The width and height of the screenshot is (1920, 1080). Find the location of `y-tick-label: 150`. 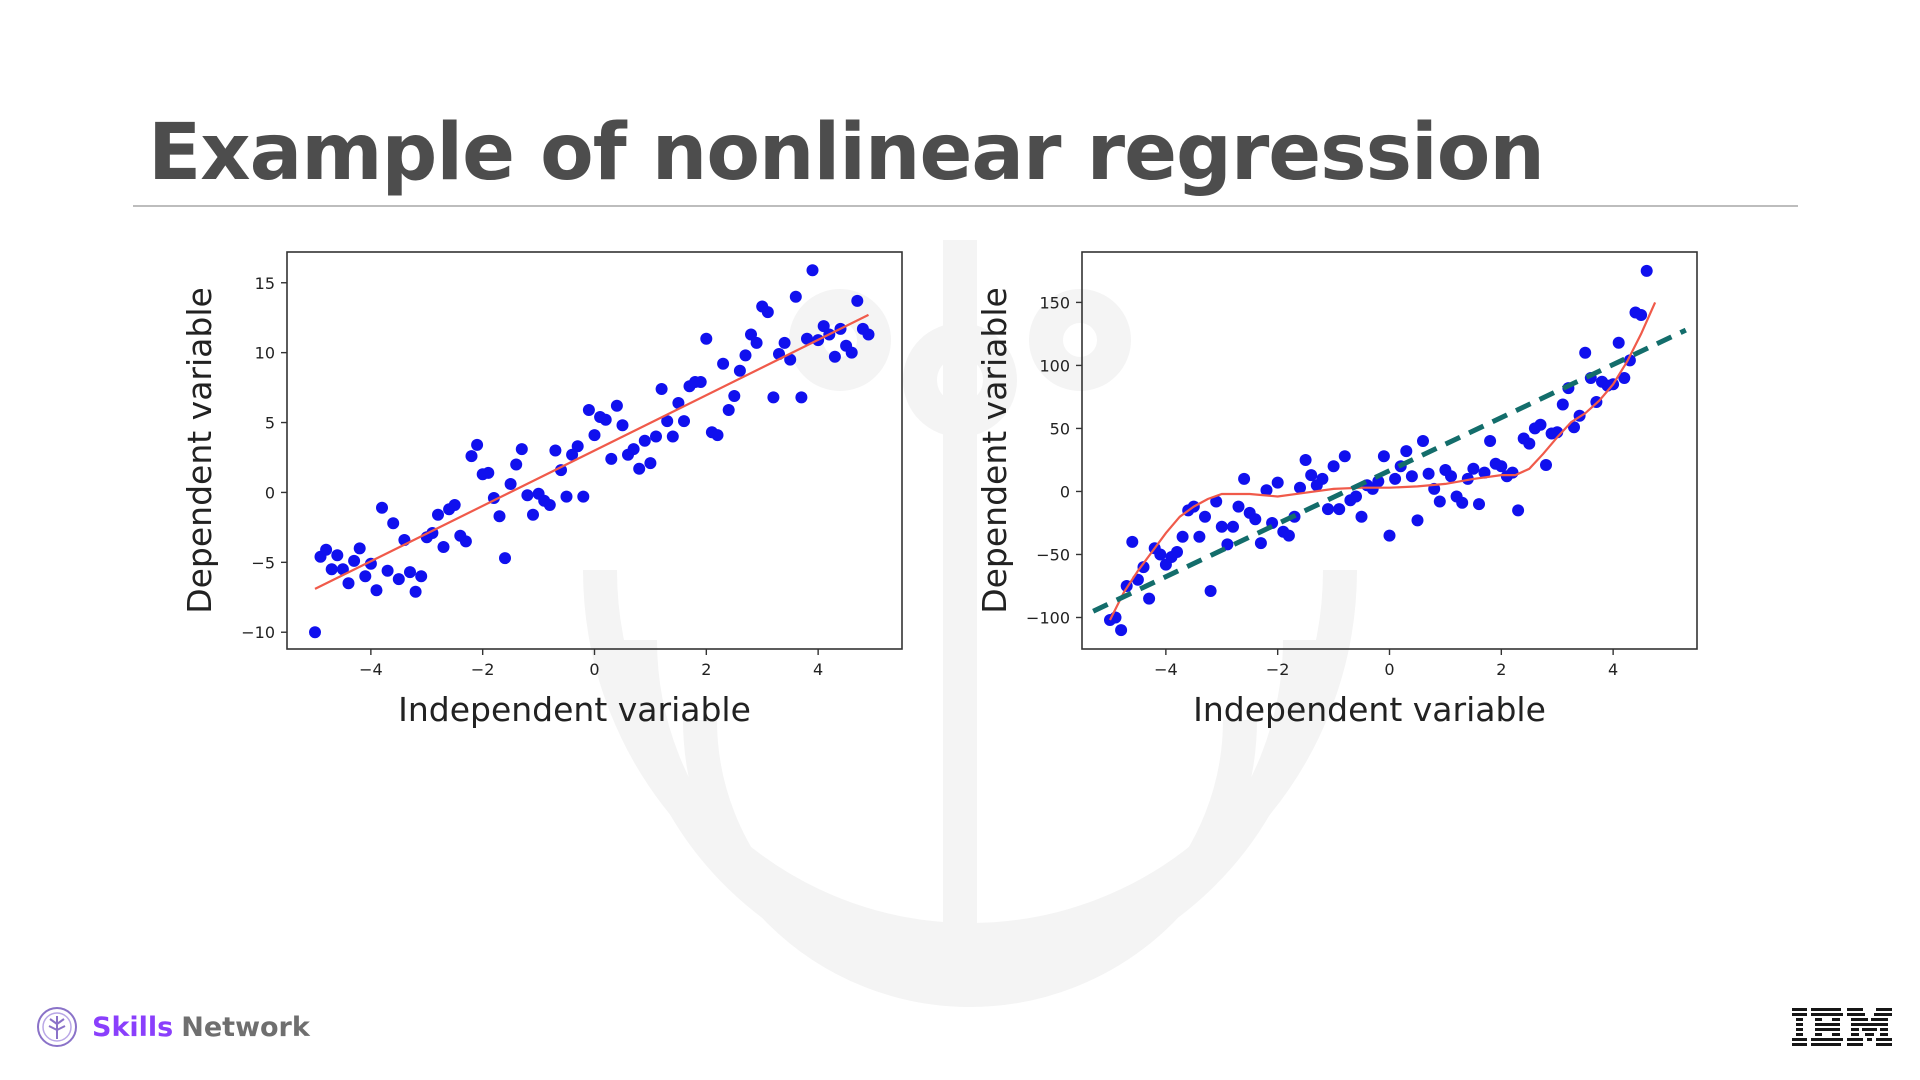

y-tick-label: 150 is located at coordinates (1054, 302).